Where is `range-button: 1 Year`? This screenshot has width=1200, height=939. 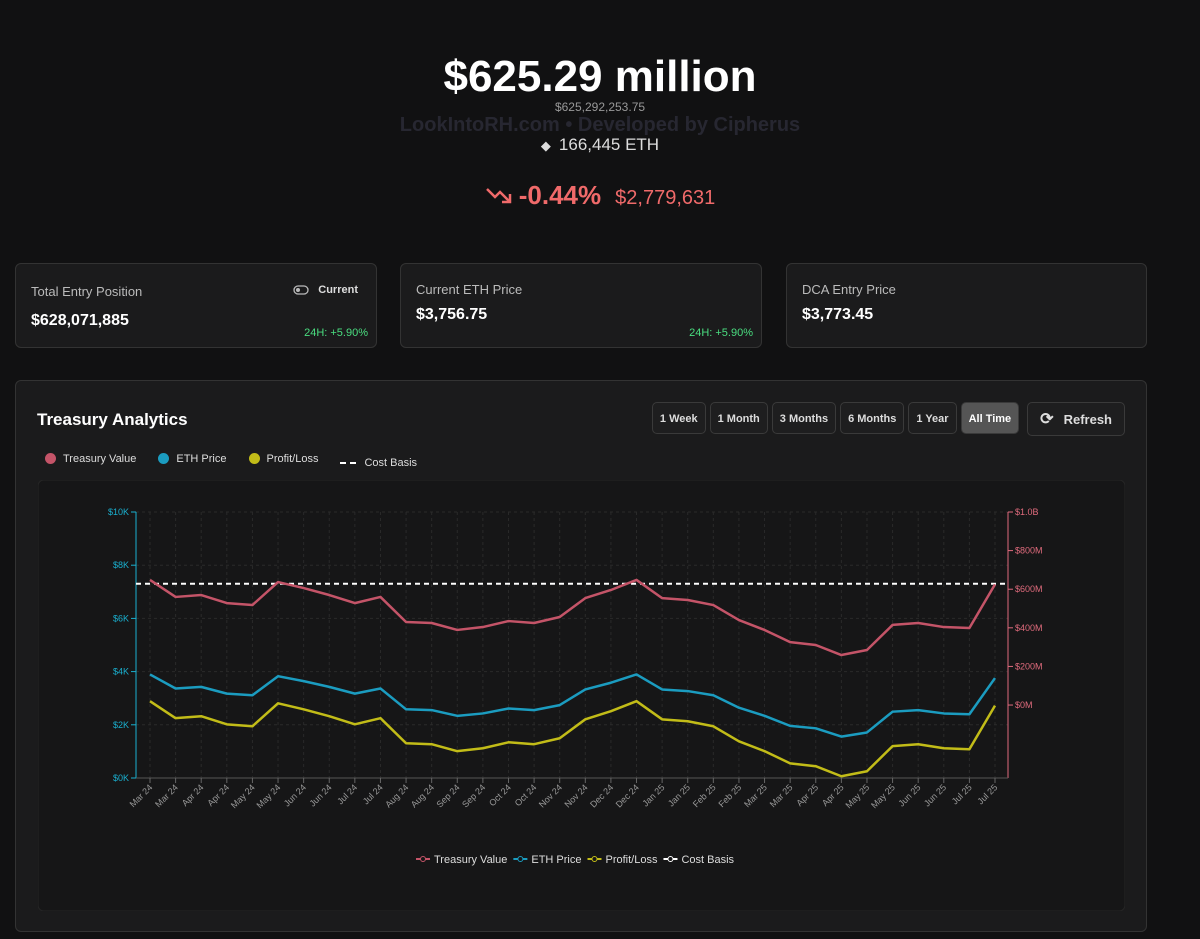 range-button: 1 Year is located at coordinates (932, 418).